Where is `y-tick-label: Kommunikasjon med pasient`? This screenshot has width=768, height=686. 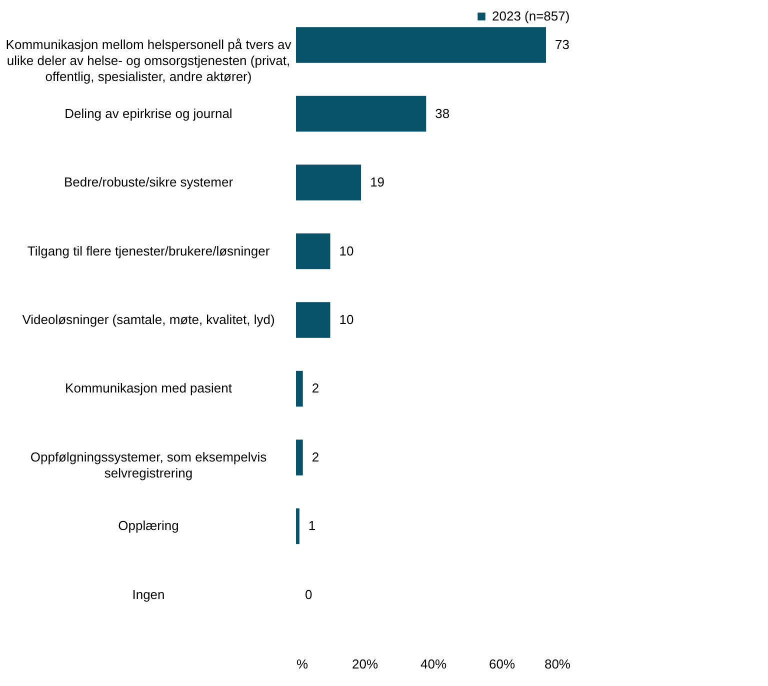 y-tick-label: Kommunikasjon med pasient is located at coordinates (148, 388).